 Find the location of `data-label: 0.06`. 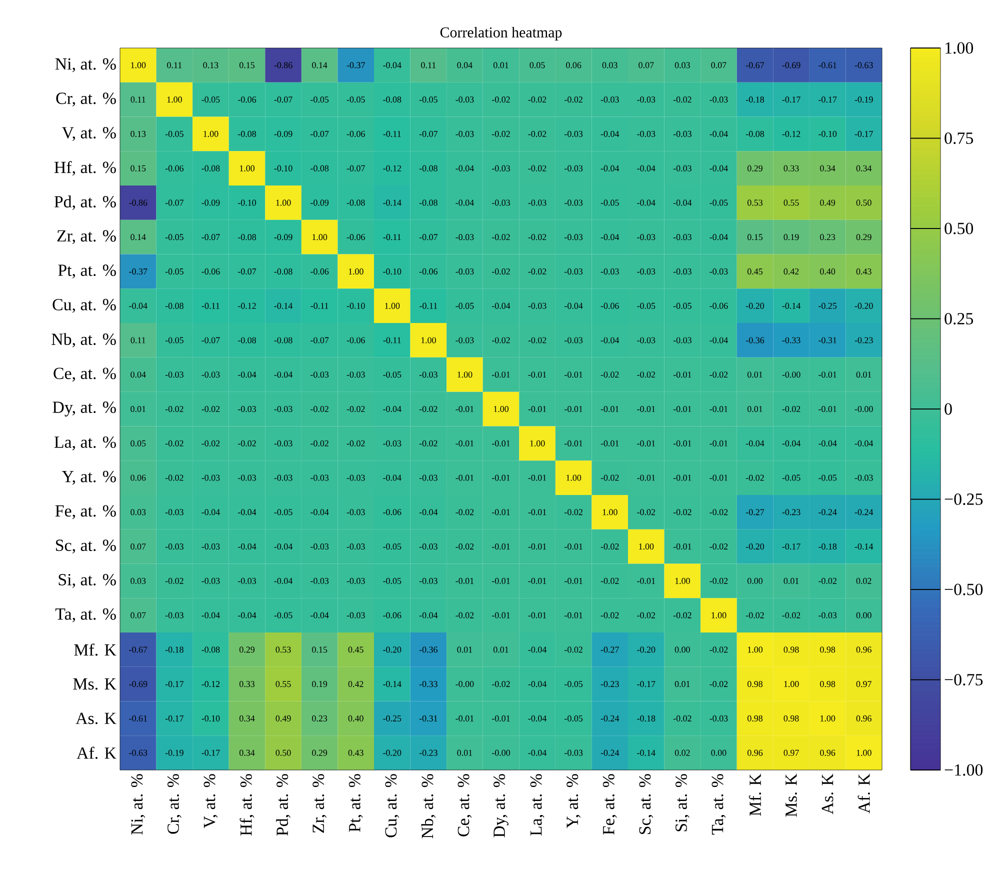

data-label: 0.06 is located at coordinates (574, 65).